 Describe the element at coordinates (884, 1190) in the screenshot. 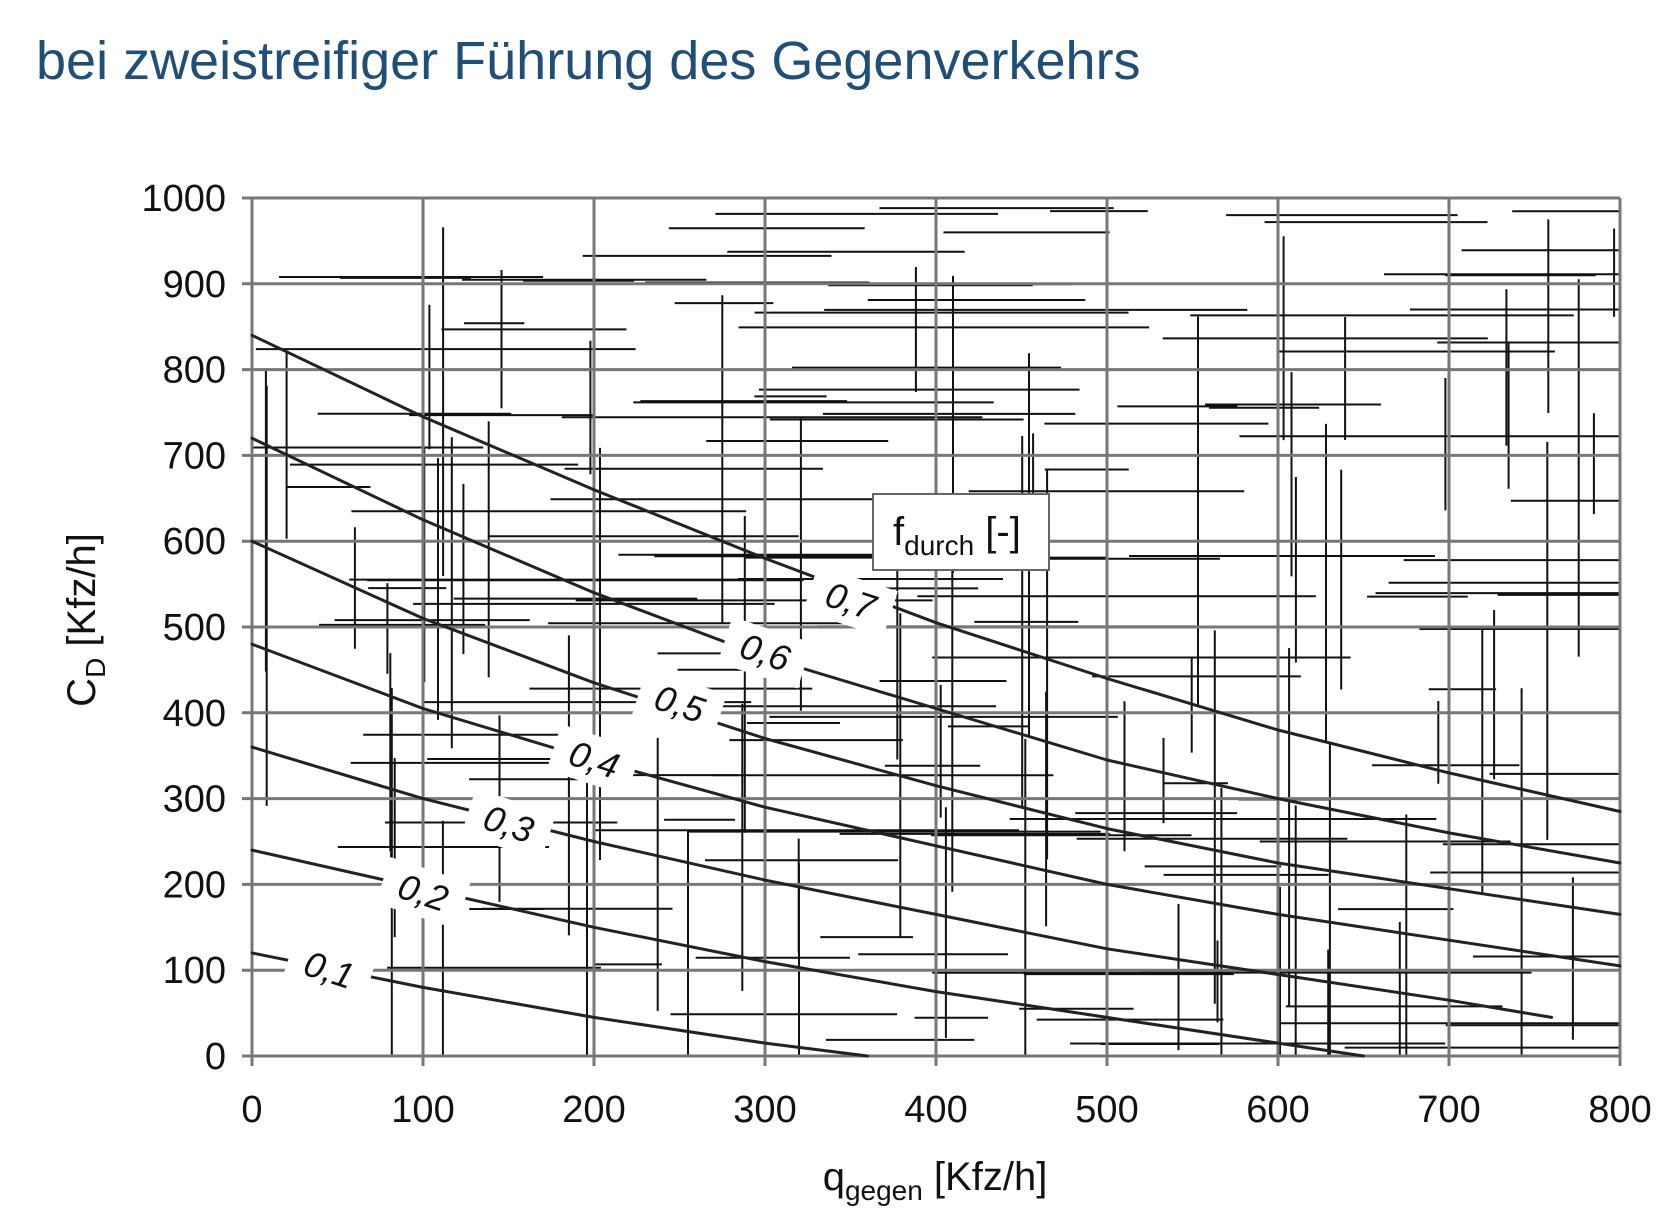

I see `x-axis-label-sub: gegen` at that location.